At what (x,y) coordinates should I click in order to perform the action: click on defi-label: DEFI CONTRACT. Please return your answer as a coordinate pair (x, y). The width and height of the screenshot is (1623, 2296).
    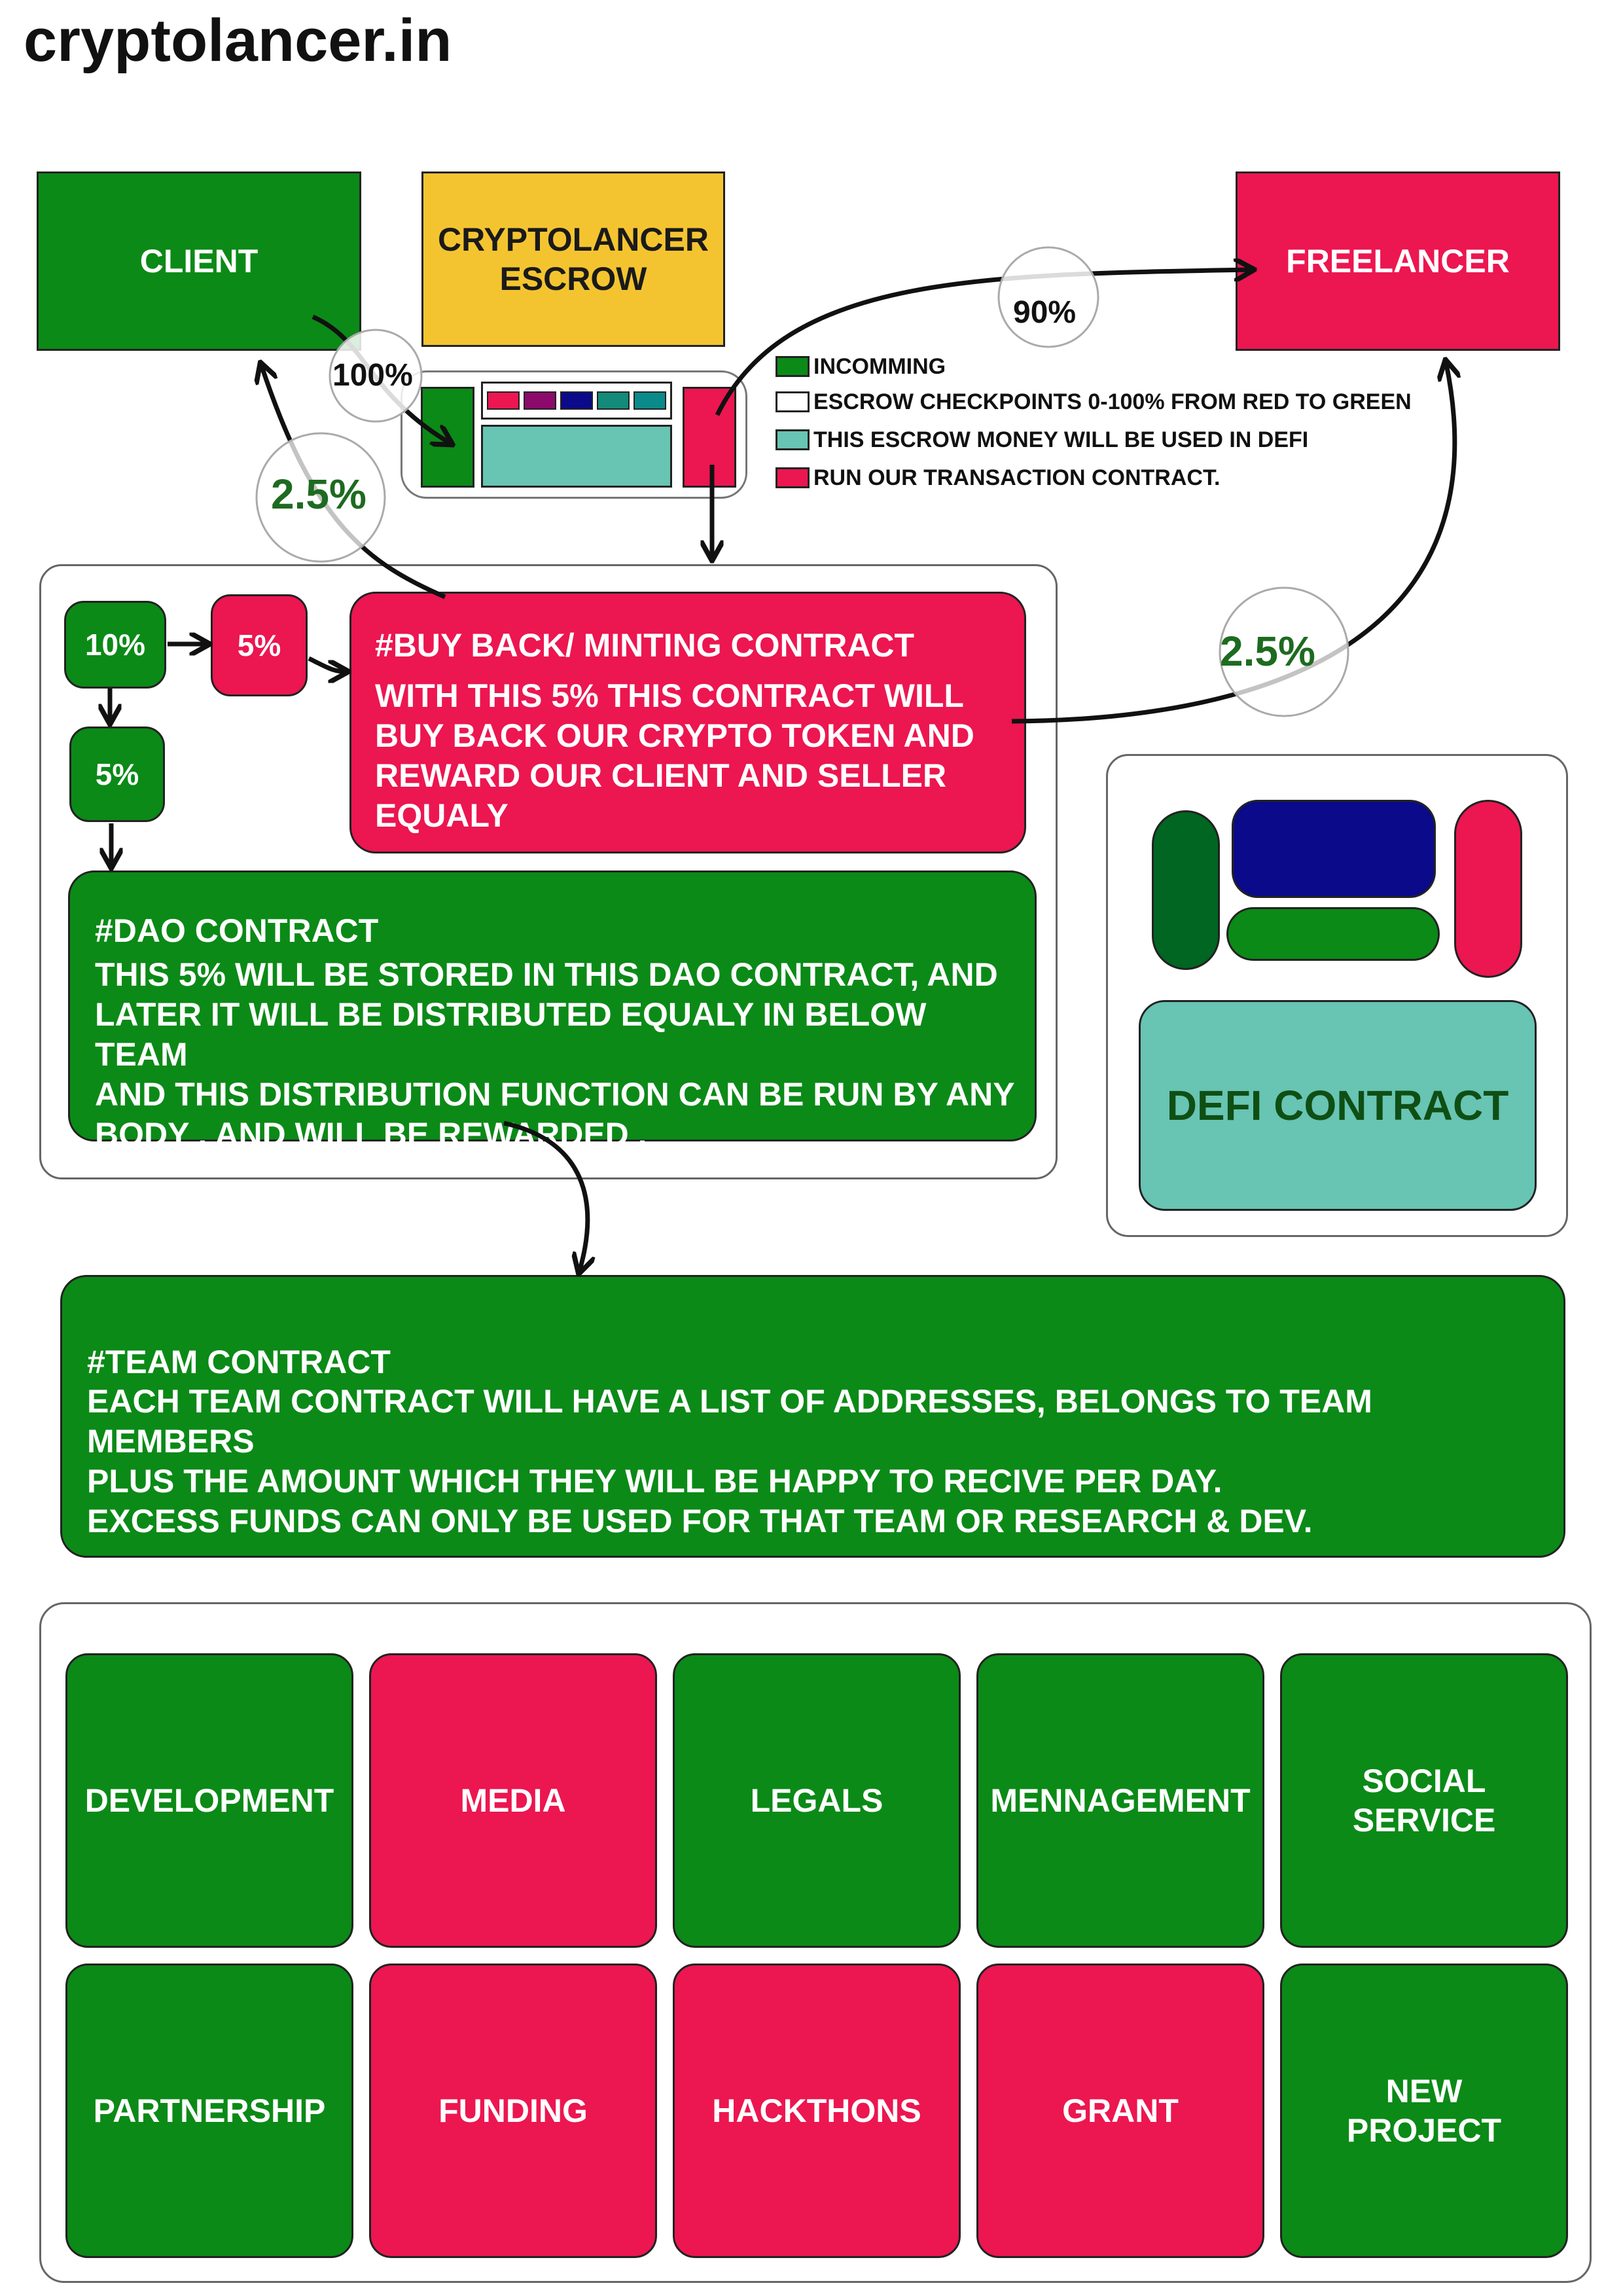
    Looking at the image, I should click on (1337, 1105).